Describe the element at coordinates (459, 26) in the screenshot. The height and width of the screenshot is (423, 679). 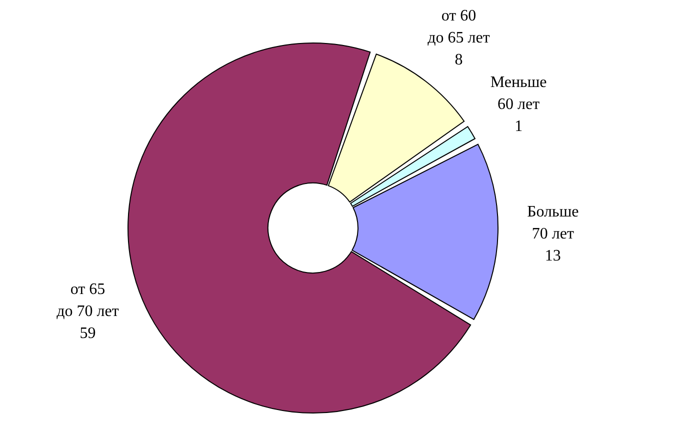
I see `slice-label: от 60 до 65 лет` at that location.